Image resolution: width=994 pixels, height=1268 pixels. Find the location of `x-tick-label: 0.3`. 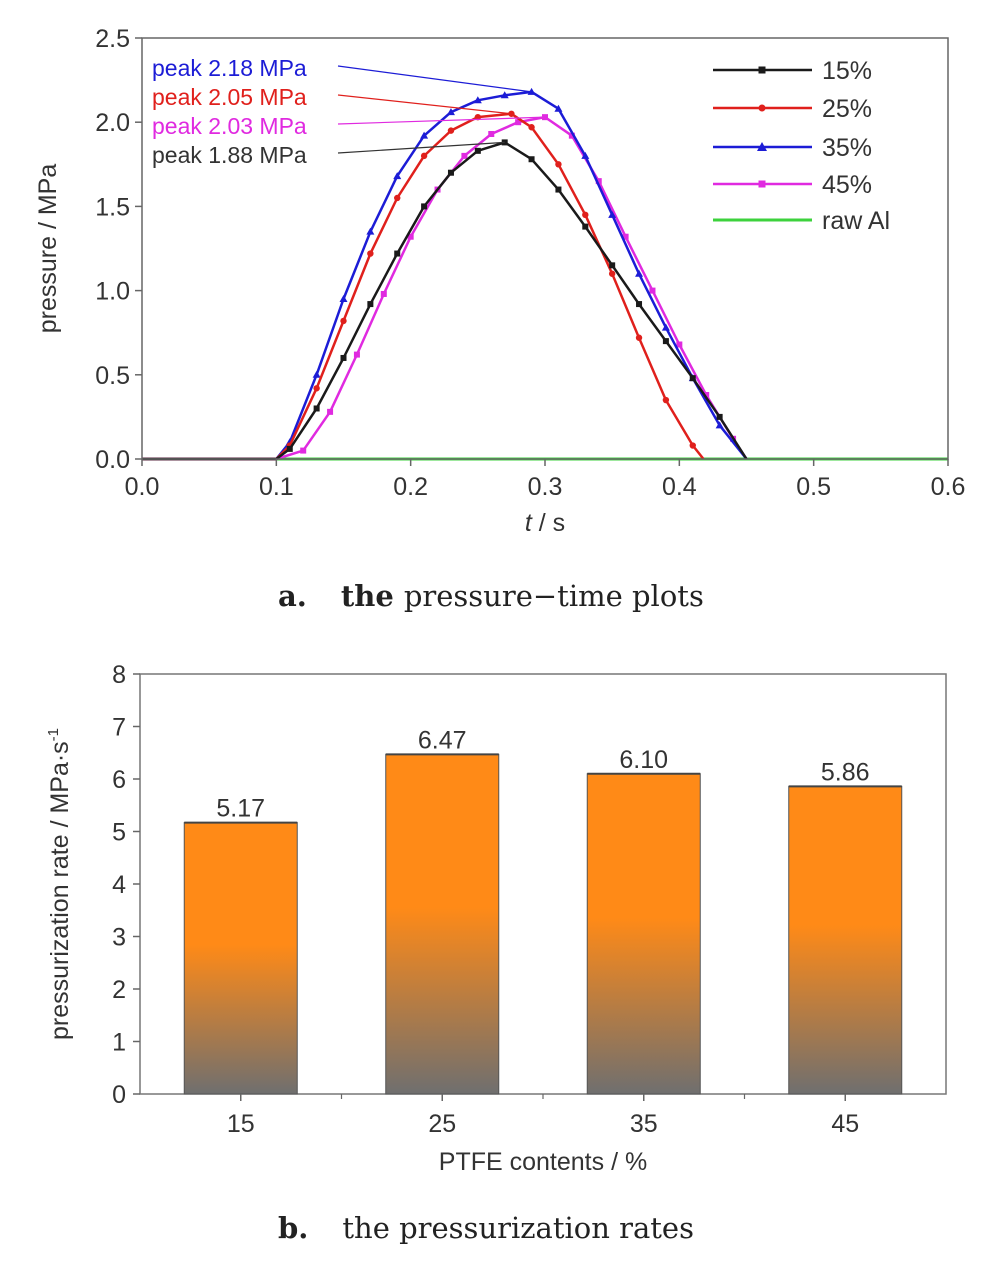

x-tick-label: 0.3 is located at coordinates (545, 487).